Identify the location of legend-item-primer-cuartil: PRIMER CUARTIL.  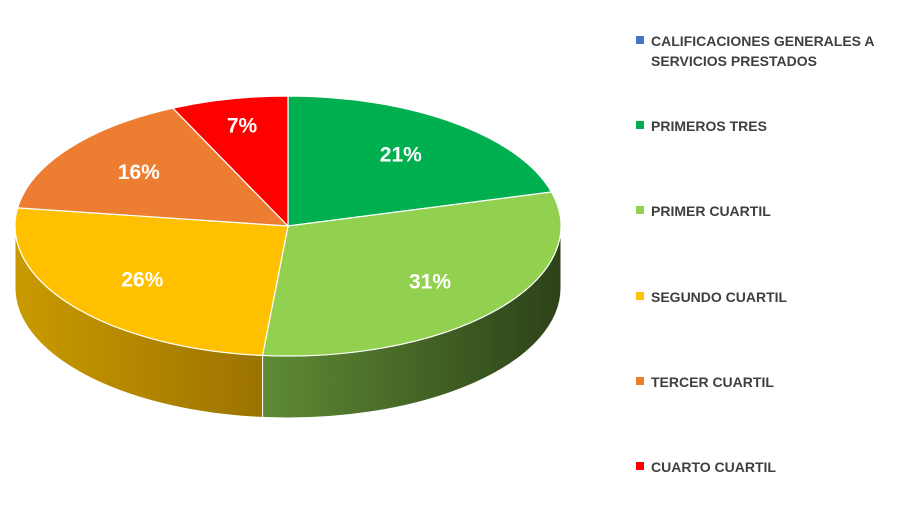
(703, 211).